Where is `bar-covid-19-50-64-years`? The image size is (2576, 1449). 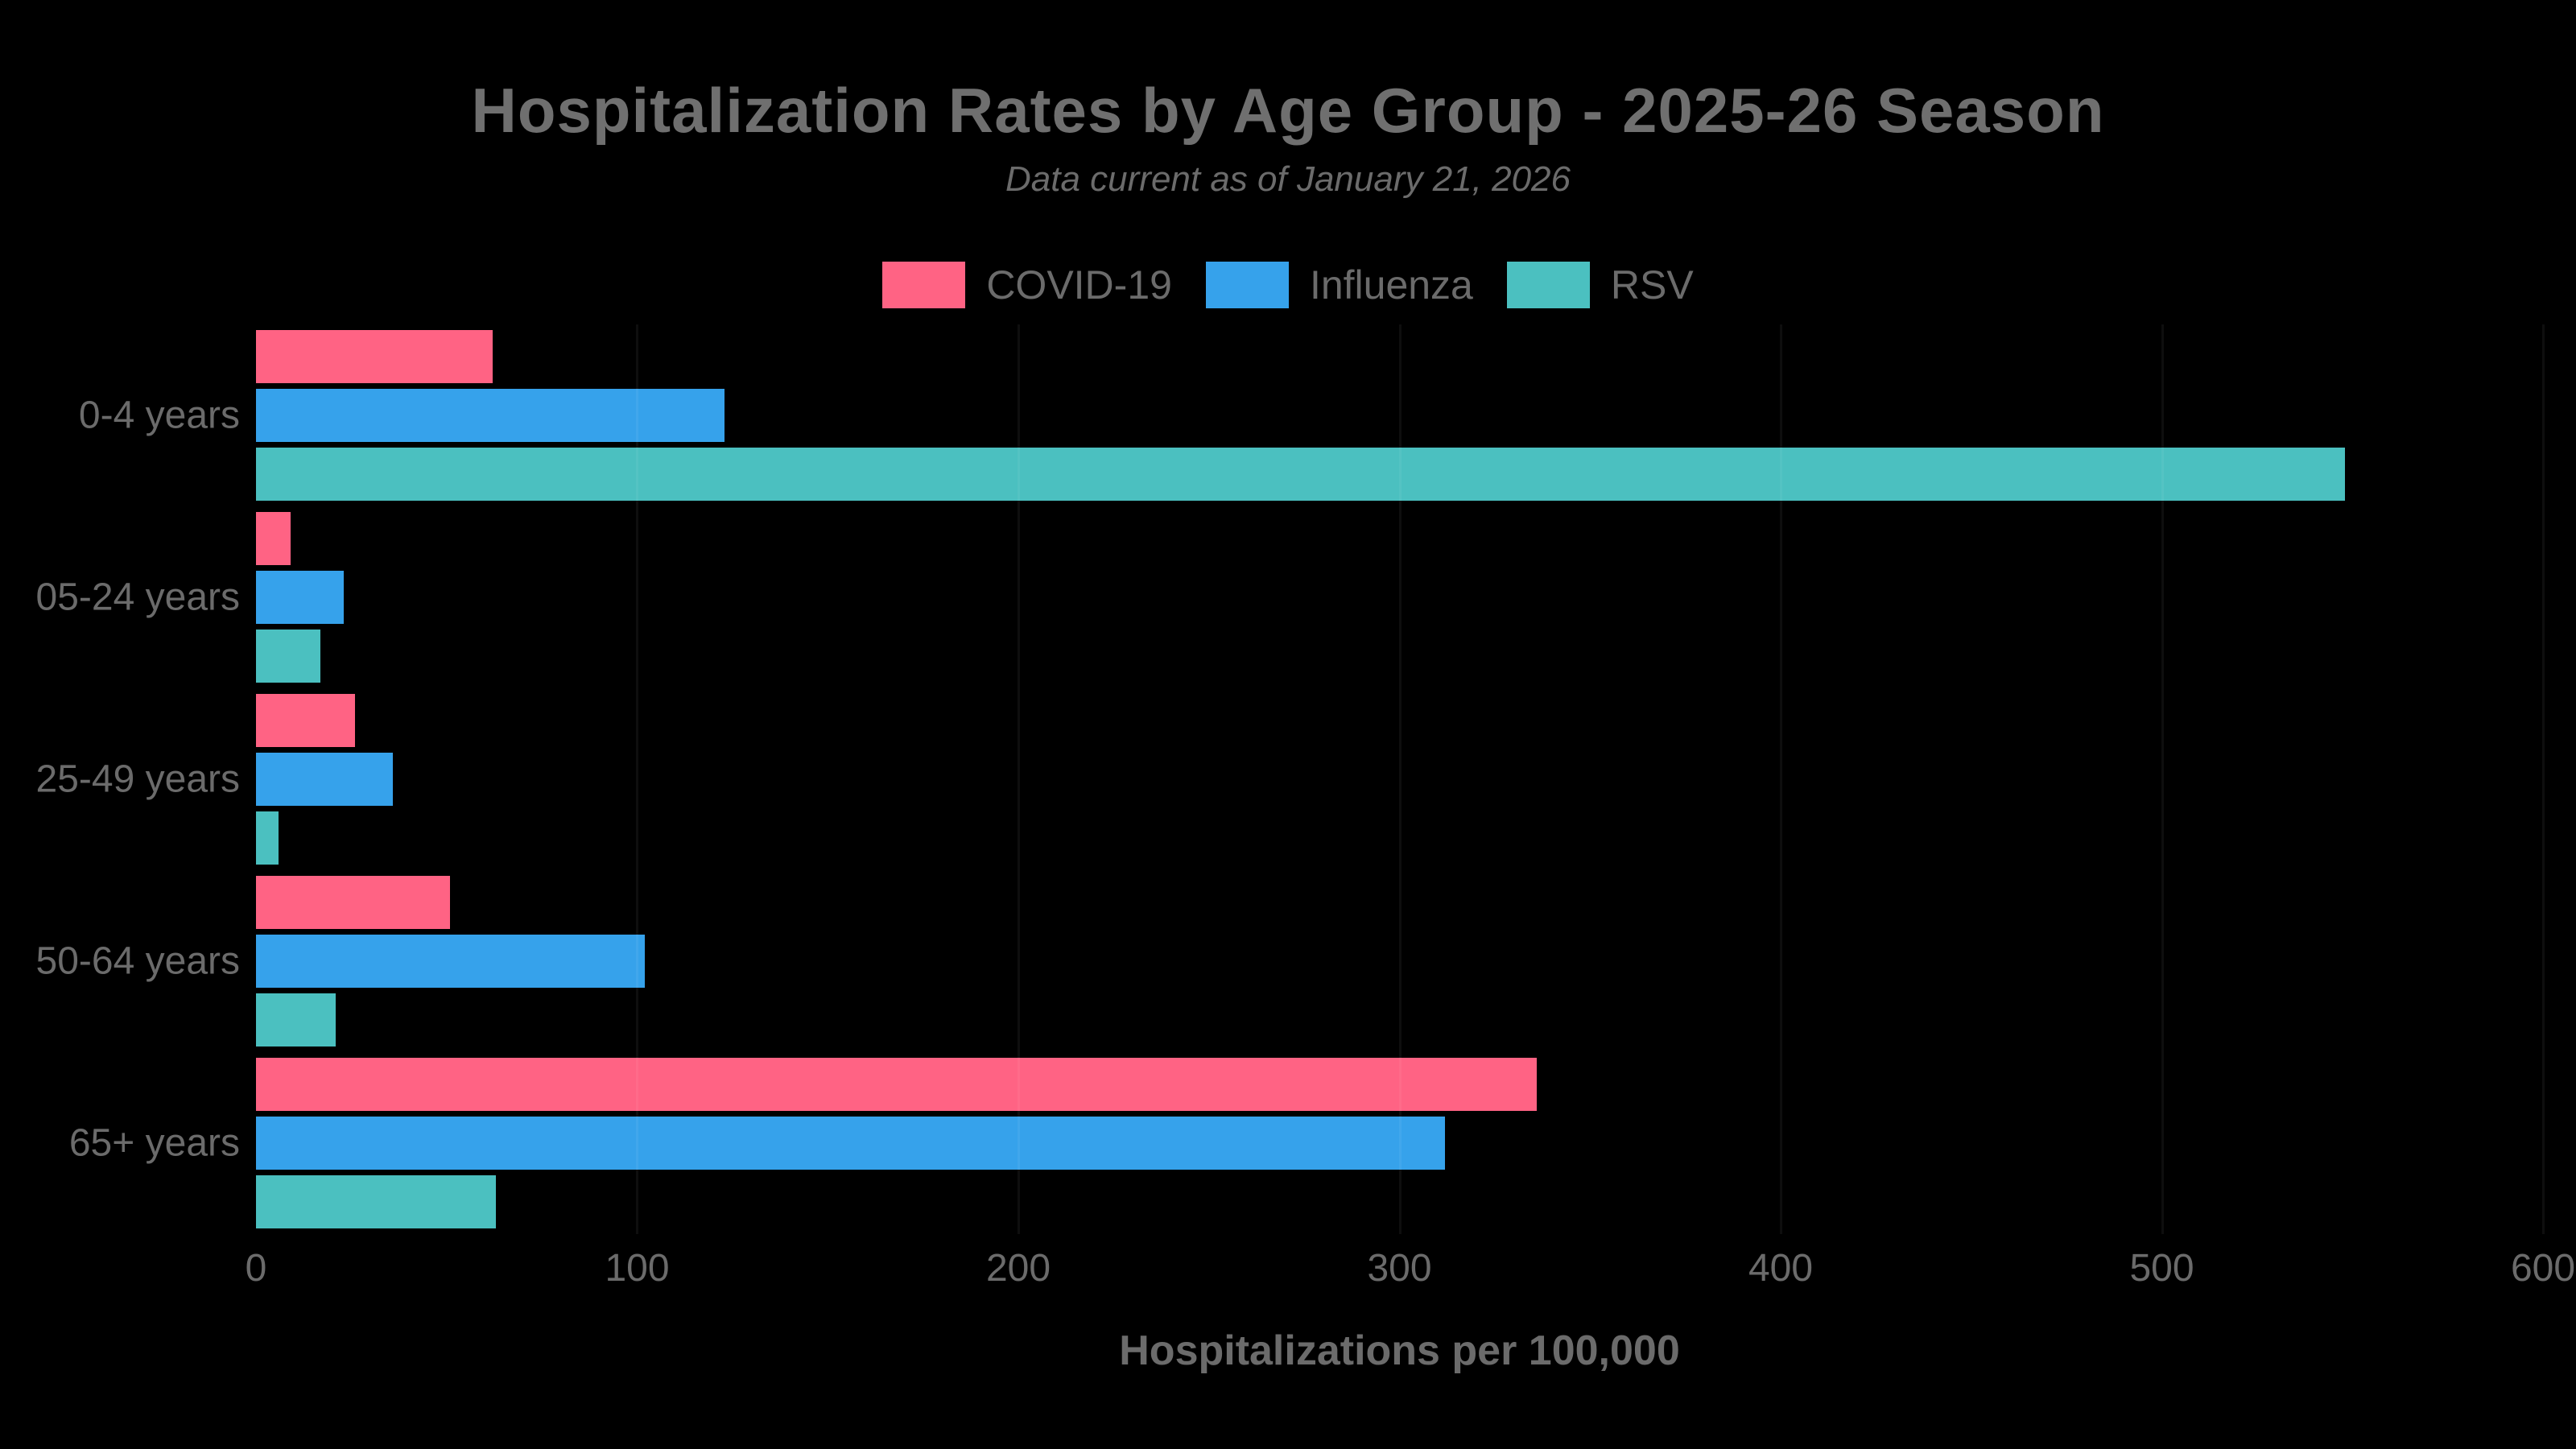
bar-covid-19-50-64-years is located at coordinates (353, 902).